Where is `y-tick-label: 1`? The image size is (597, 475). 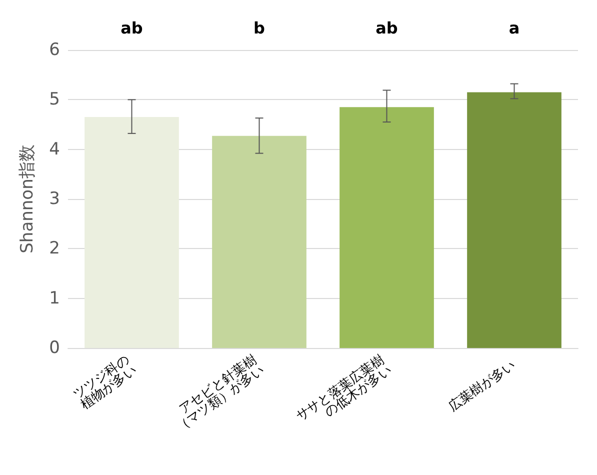 y-tick-label: 1 is located at coordinates (54, 298).